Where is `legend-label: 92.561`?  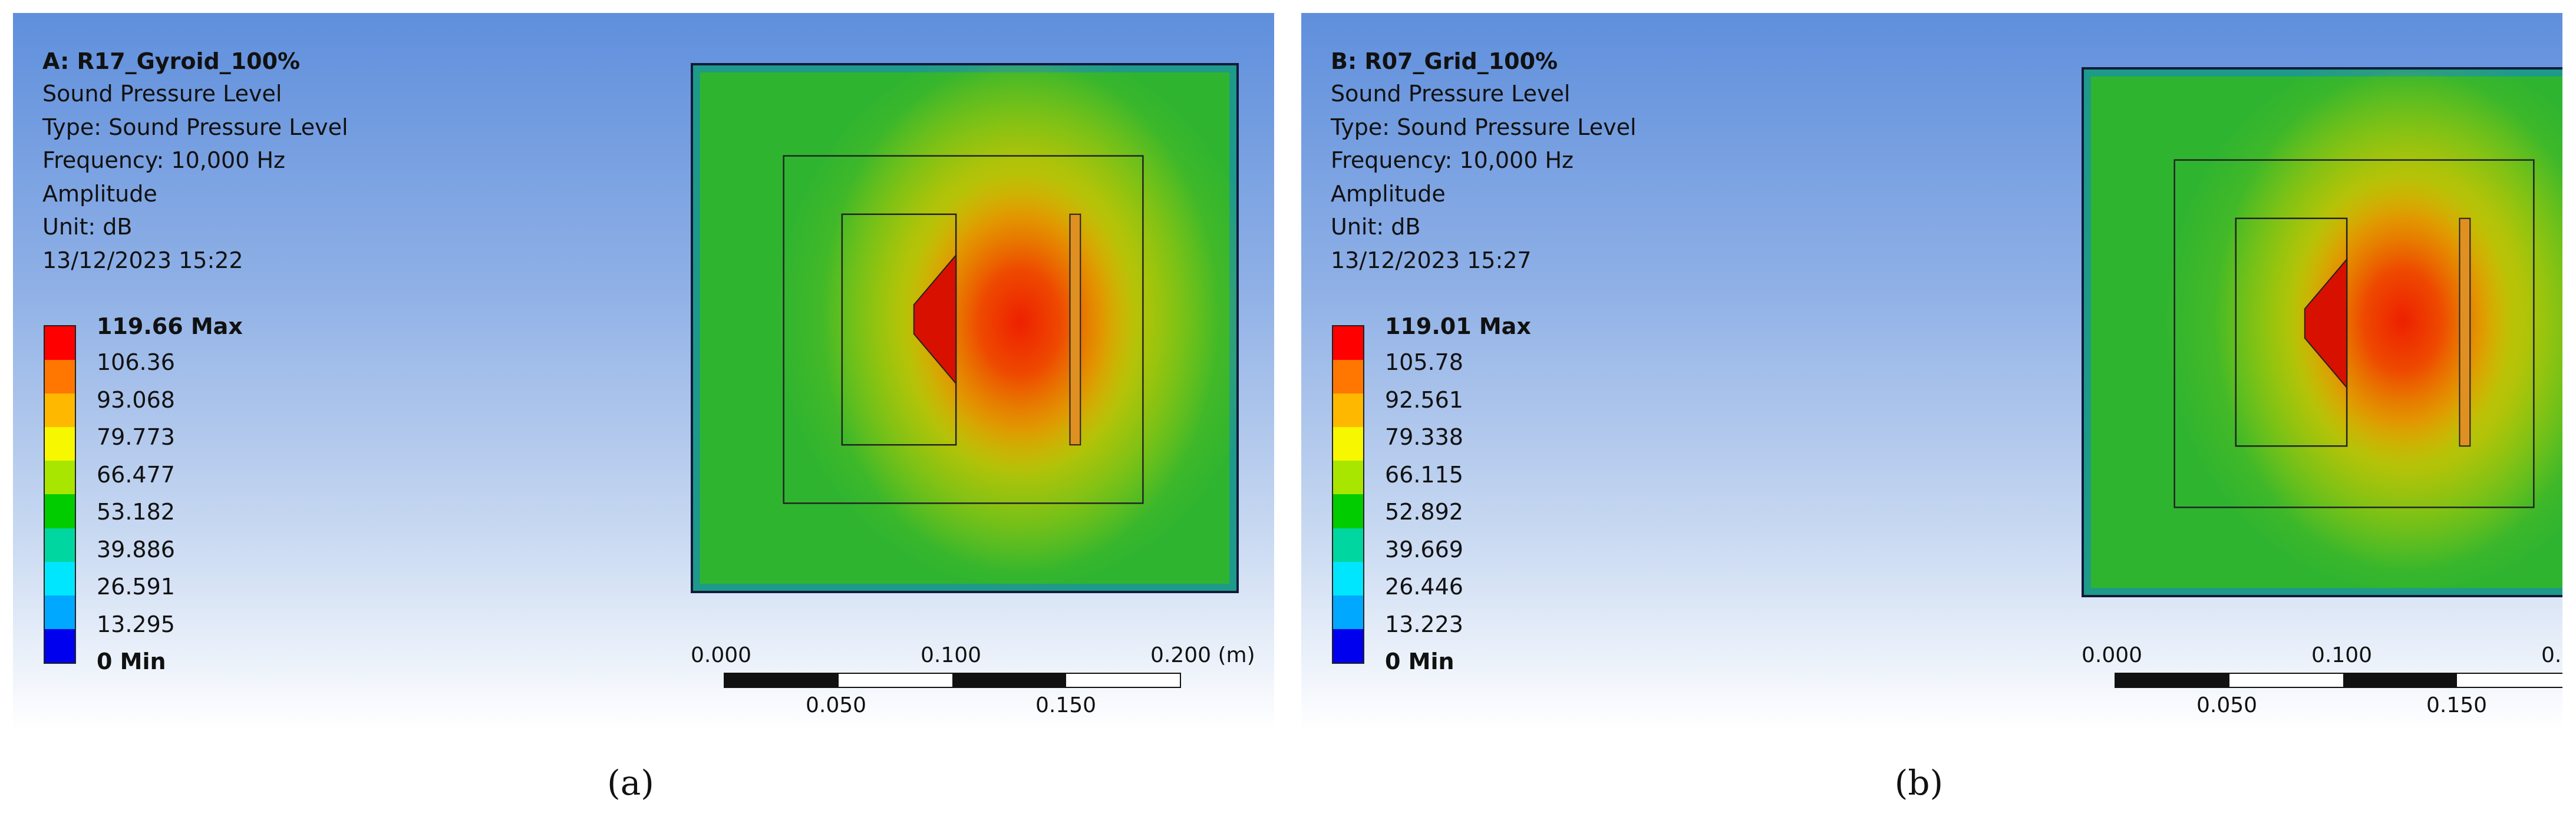
legend-label: 92.561 is located at coordinates (1424, 400).